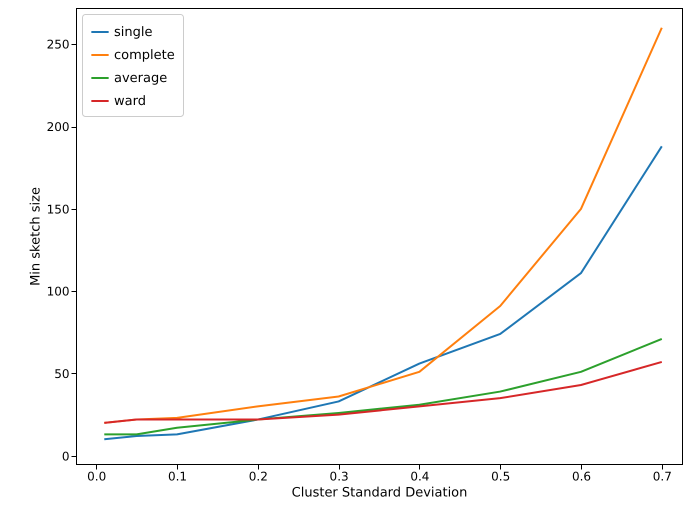  I want to click on x-tick-label: 0.1, so click(178, 477).